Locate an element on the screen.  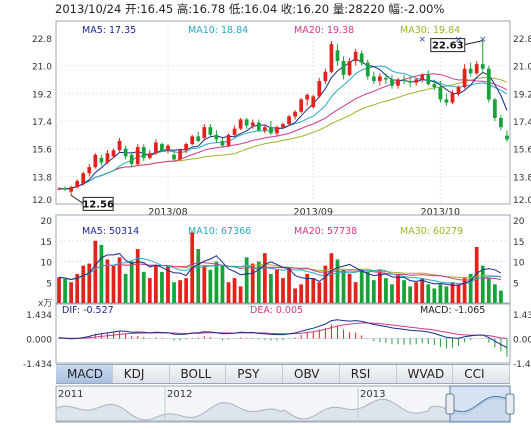
macd-legend-dif: DIF: -0.527 is located at coordinates (88, 310).